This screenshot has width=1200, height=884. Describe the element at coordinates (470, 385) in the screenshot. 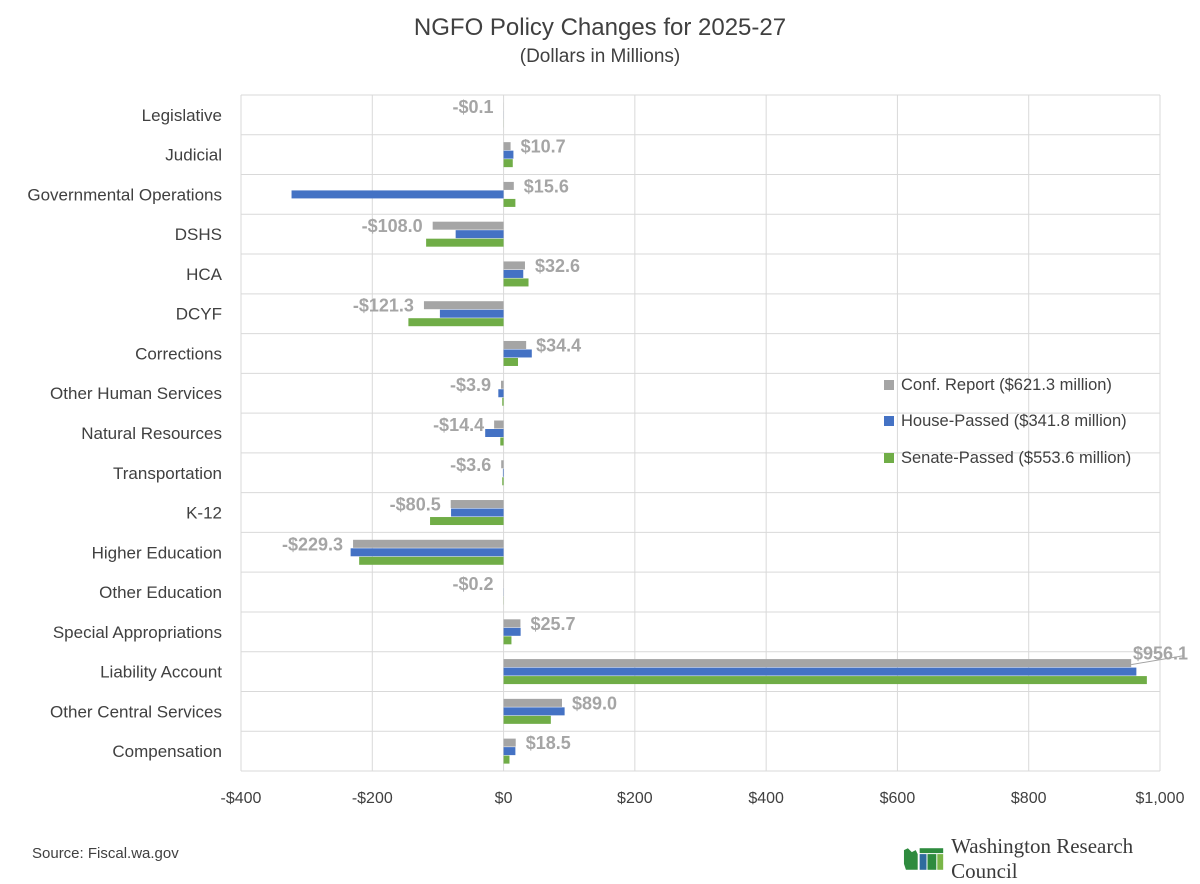

I see `data-label: -$3.9` at that location.